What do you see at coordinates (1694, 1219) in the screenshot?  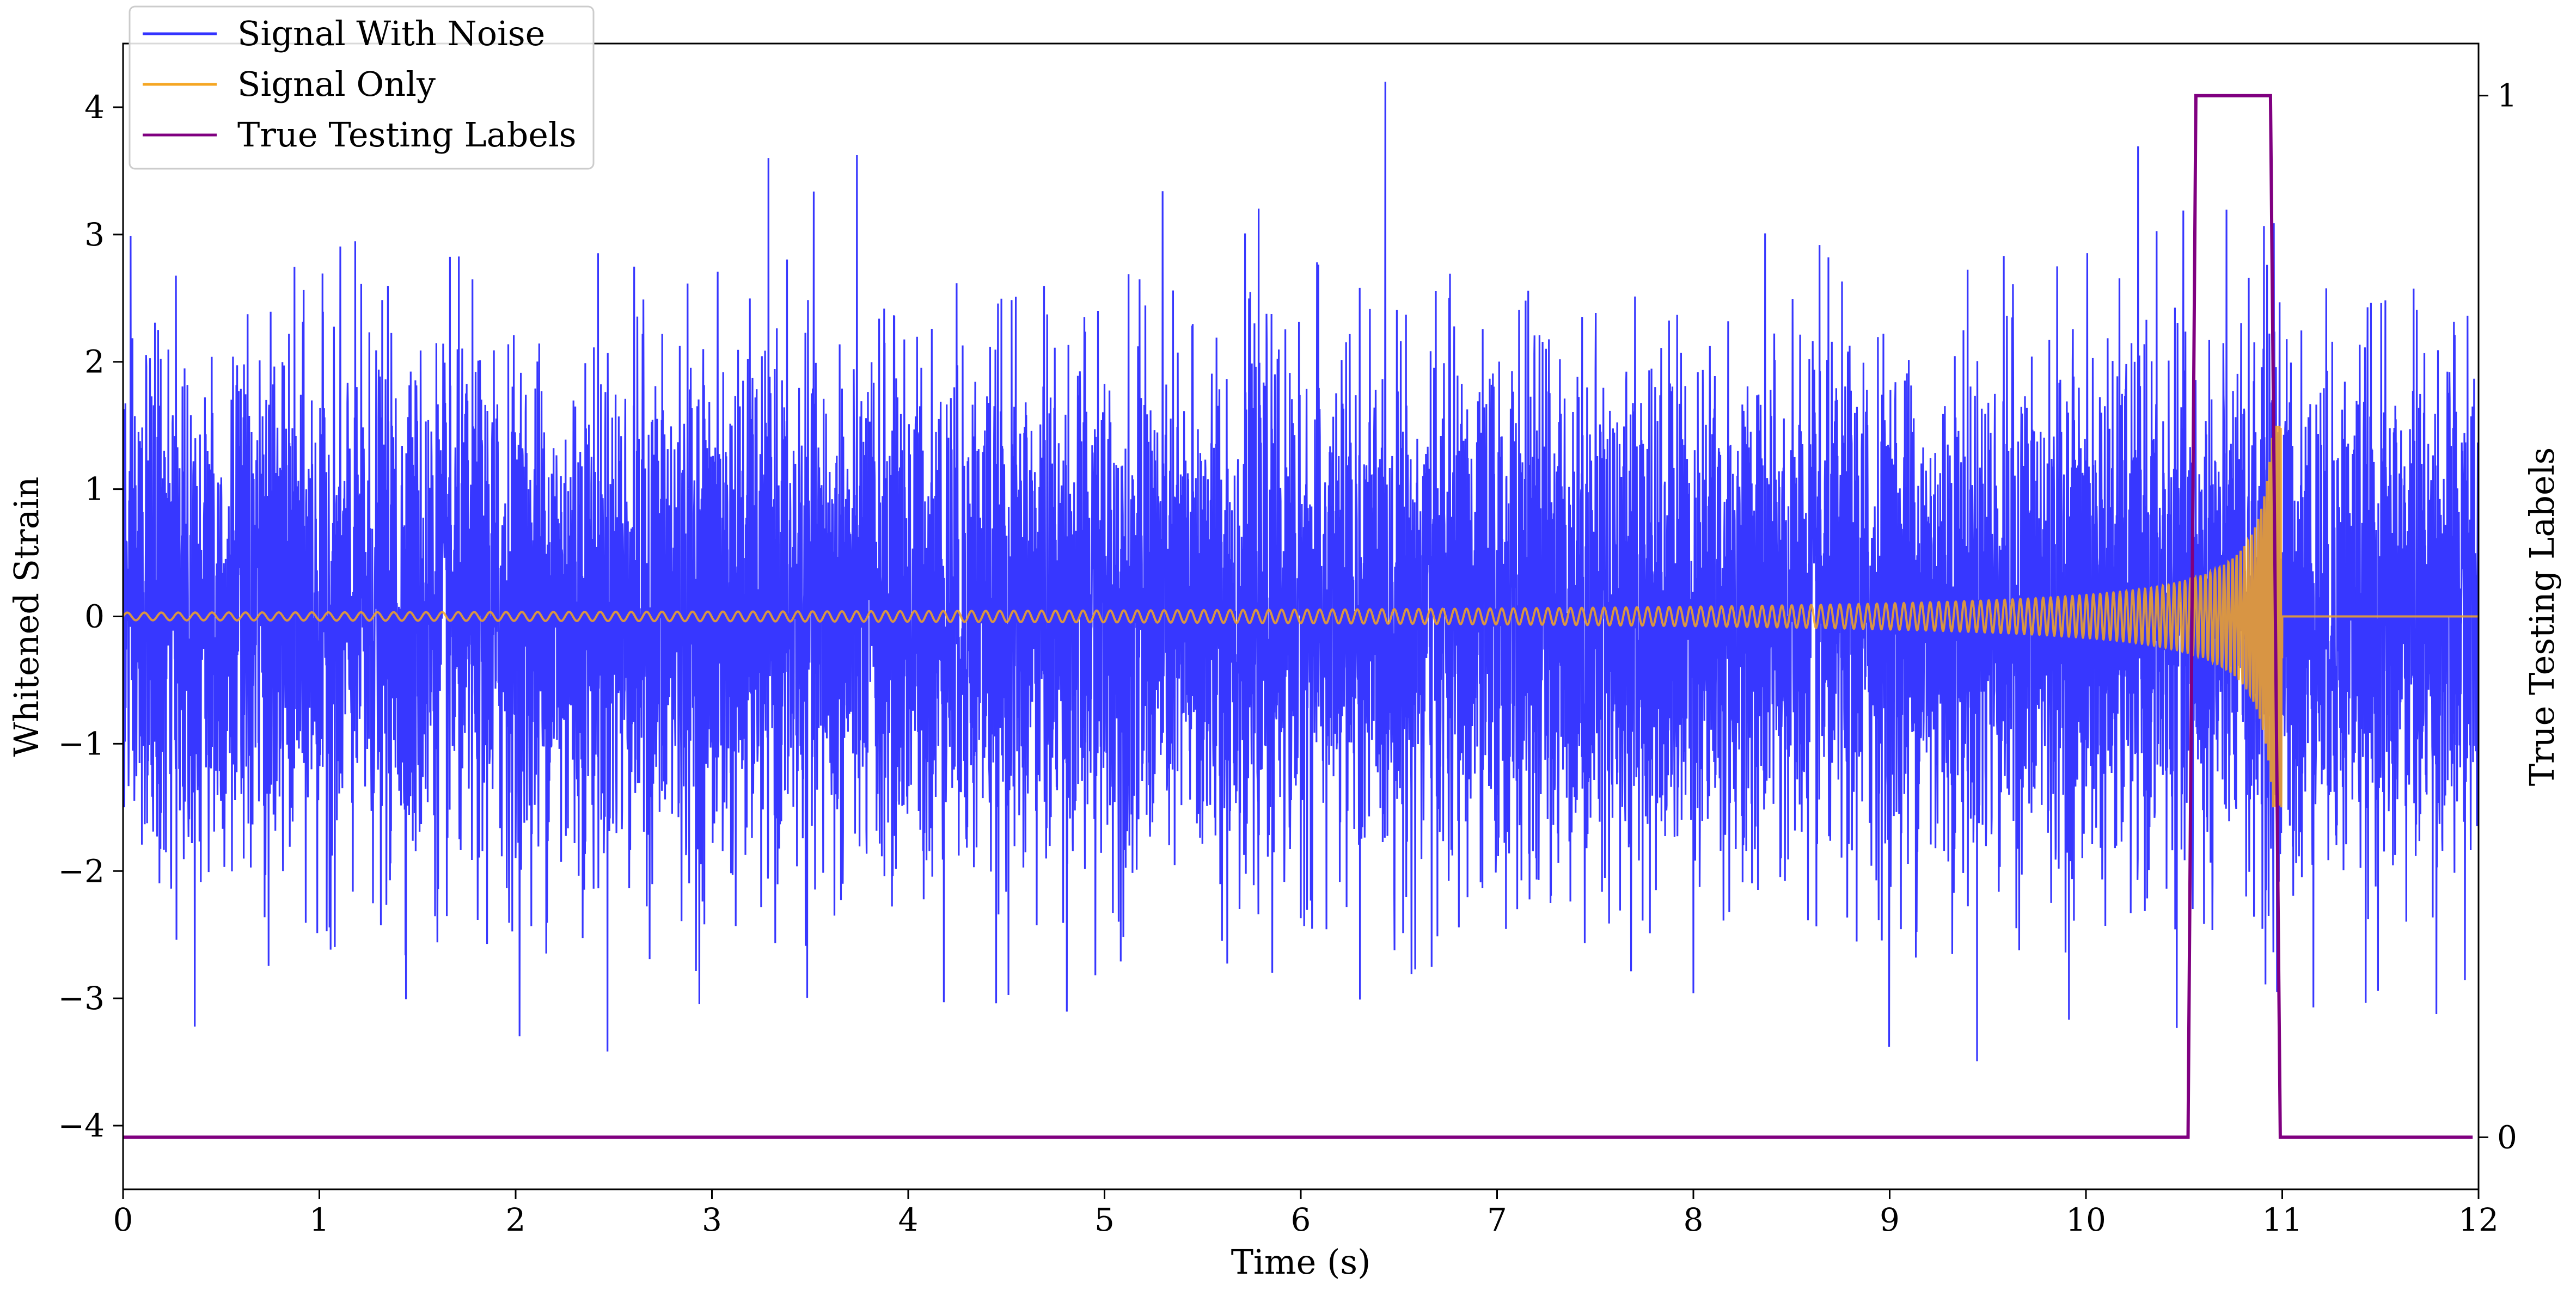 I see `x-tick-label: 8` at bounding box center [1694, 1219].